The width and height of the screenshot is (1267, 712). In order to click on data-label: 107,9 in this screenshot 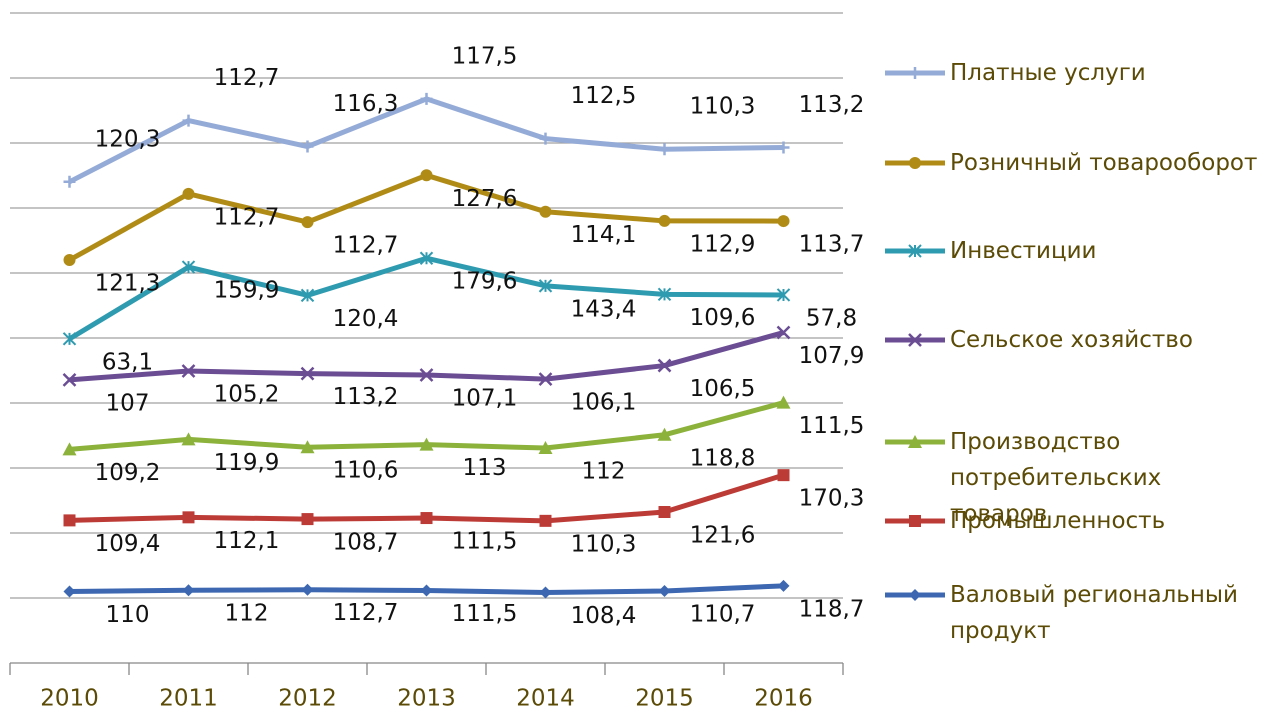, I will do `click(832, 356)`.